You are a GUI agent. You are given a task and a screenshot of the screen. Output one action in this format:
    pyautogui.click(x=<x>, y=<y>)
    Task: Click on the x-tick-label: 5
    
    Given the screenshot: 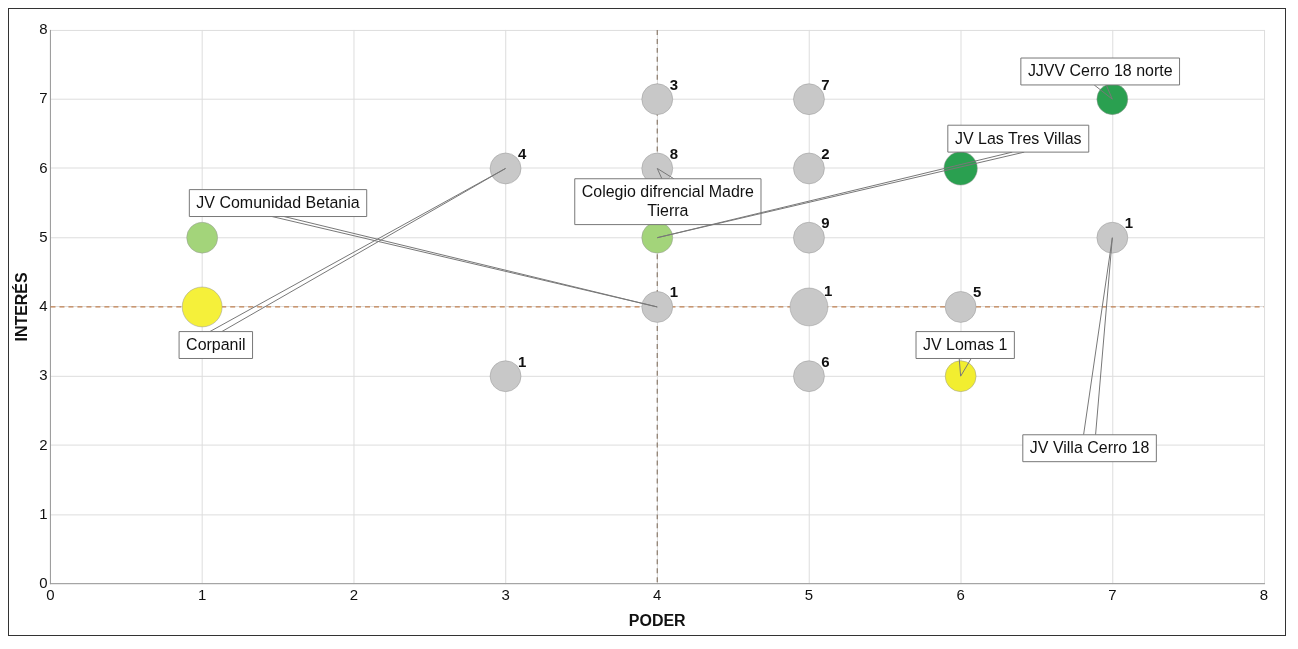 What is the action you would take?
    pyautogui.click(x=809, y=595)
    